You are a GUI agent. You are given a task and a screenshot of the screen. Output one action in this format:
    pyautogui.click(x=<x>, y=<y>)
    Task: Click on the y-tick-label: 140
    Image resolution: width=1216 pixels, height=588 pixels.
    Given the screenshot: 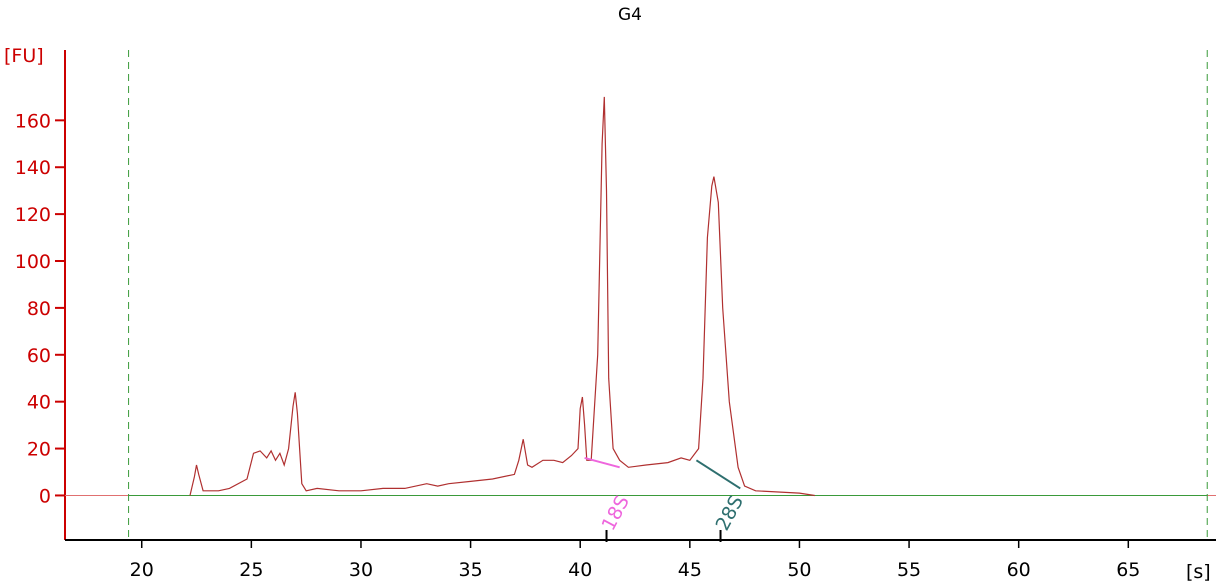 What is the action you would take?
    pyautogui.click(x=33, y=168)
    